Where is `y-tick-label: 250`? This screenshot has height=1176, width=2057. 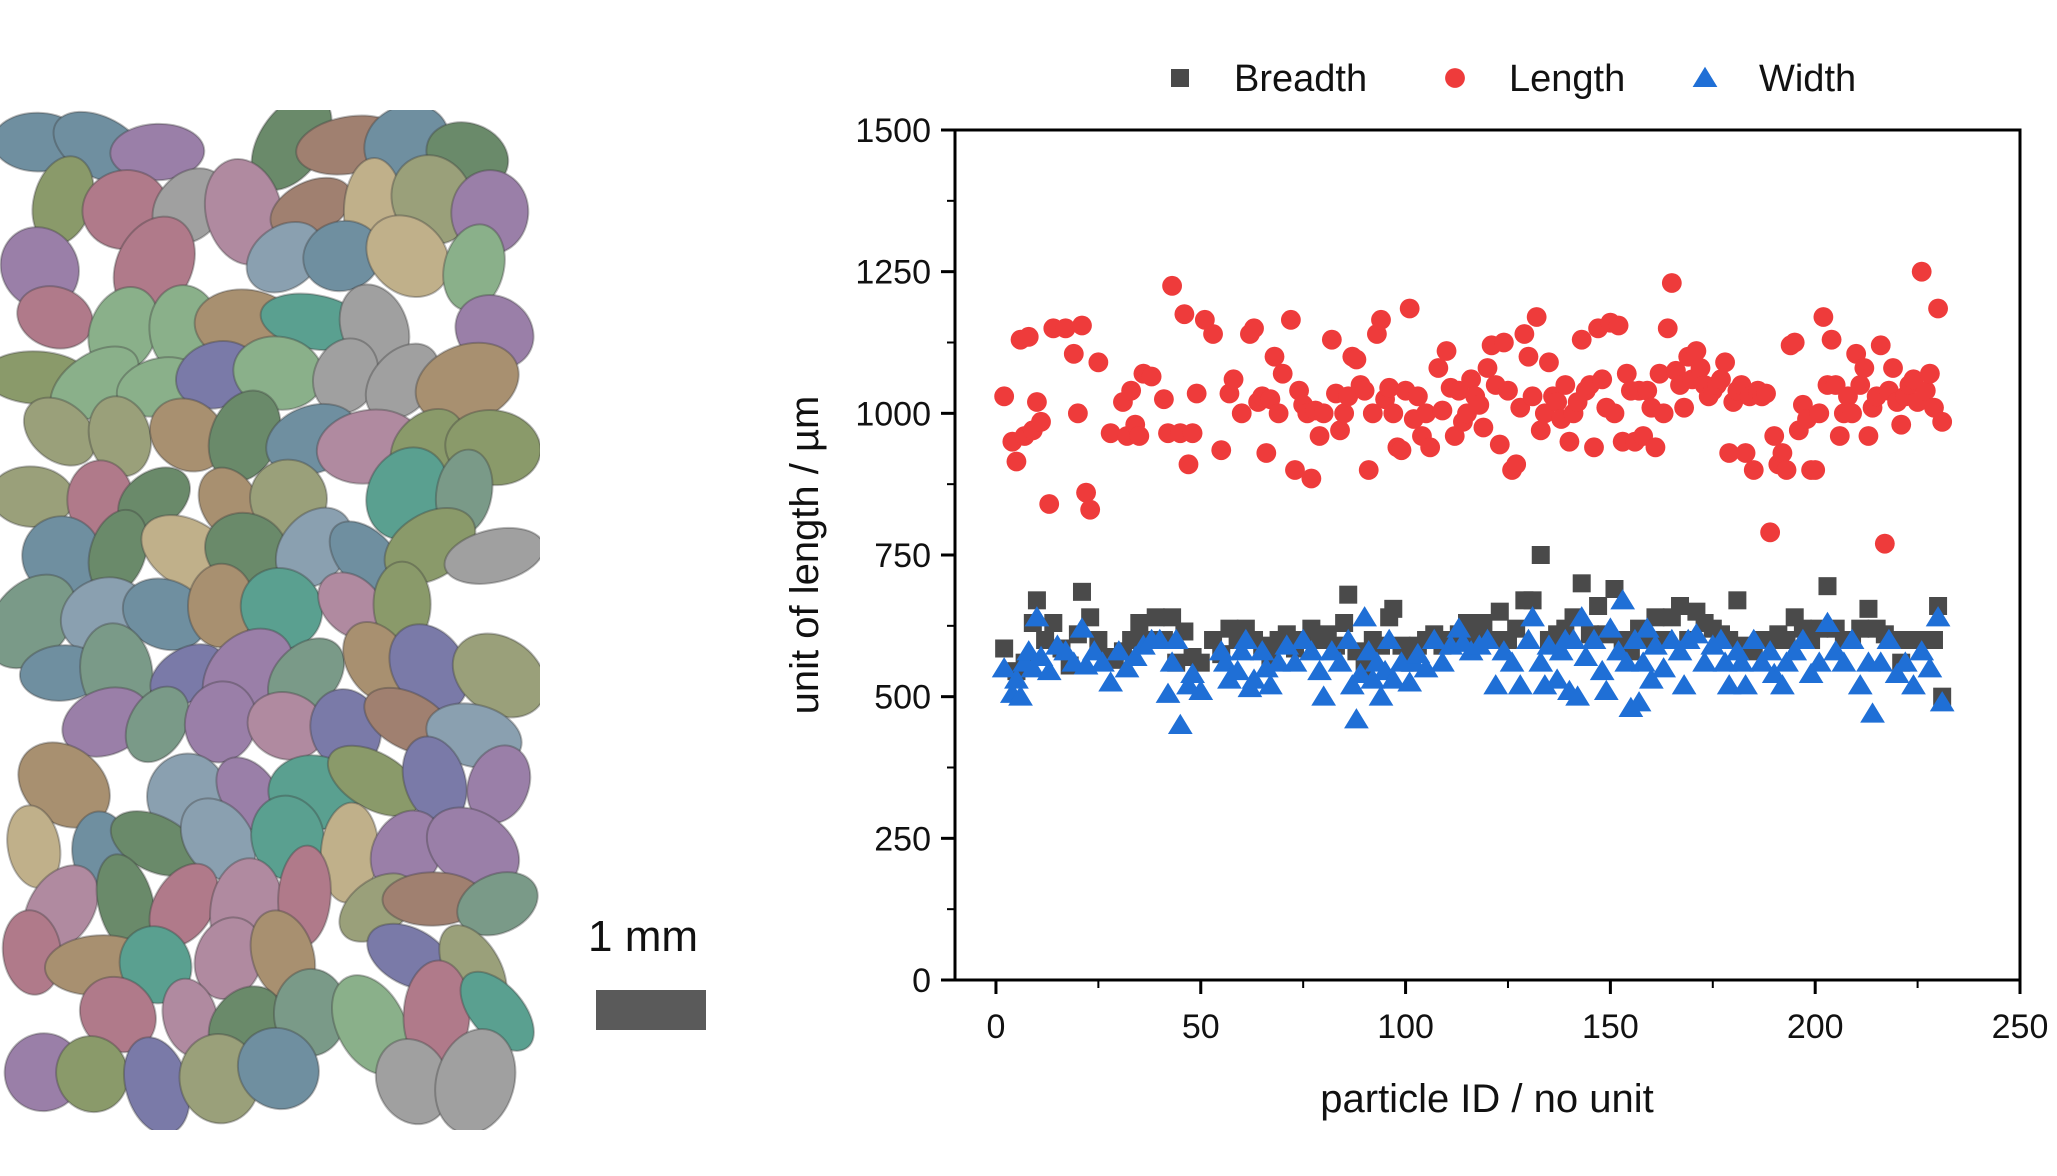 y-tick-label: 250 is located at coordinates (902, 839).